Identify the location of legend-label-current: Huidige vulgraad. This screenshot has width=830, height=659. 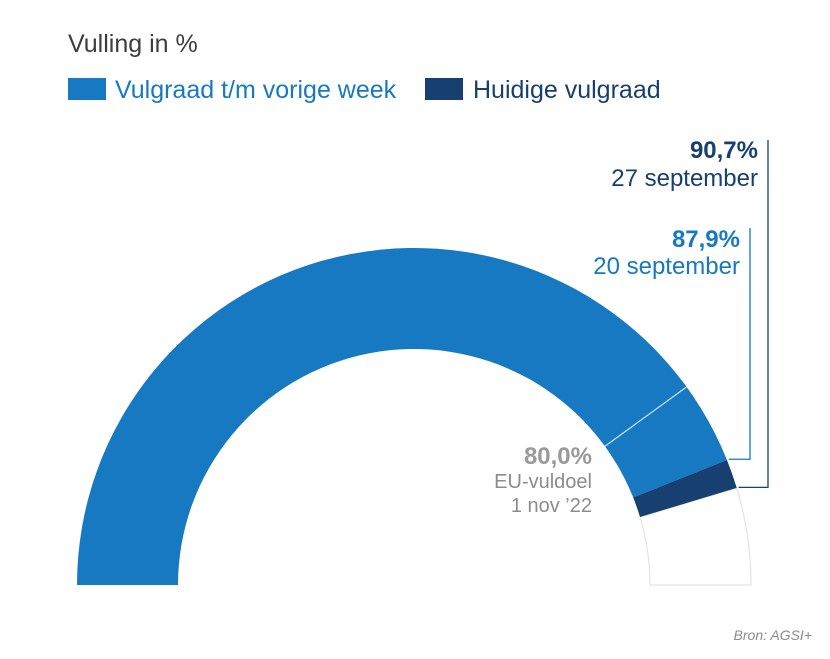
(567, 90).